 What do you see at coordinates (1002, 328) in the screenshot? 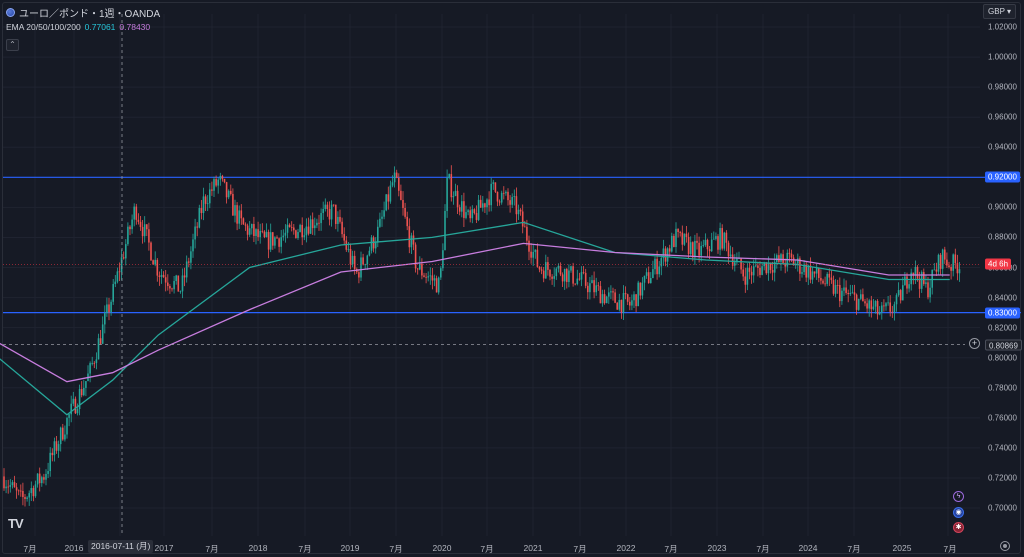
I see `price-axis-label: 0.82000` at bounding box center [1002, 328].